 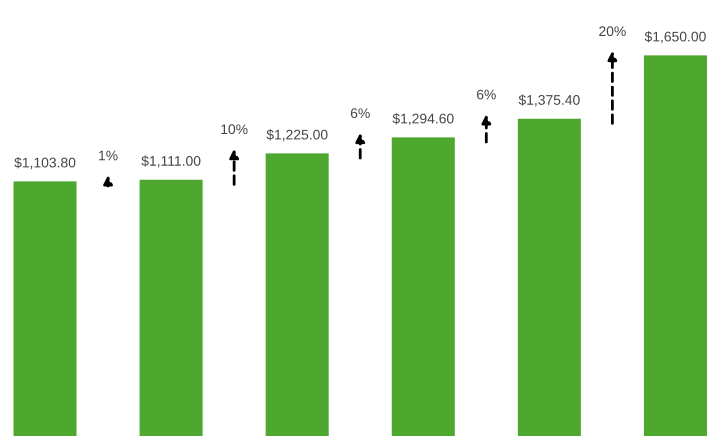 I want to click on data-label: $1,103.80, so click(x=45, y=163).